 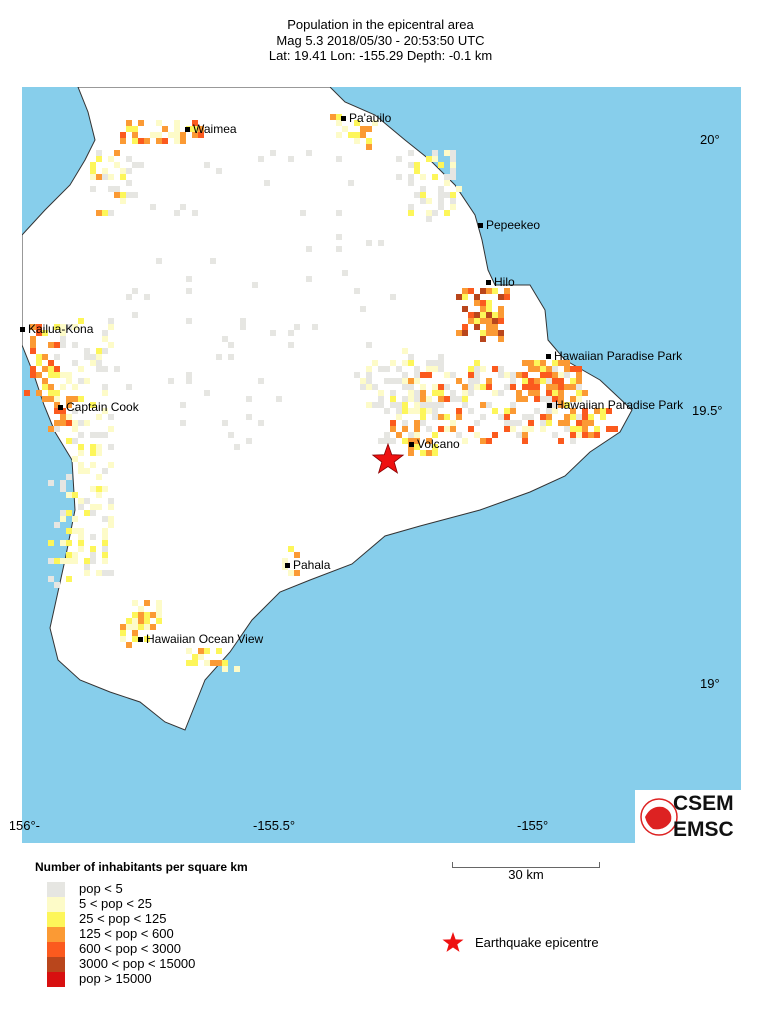 What do you see at coordinates (287, 566) in the screenshot?
I see `city-marker-icon` at bounding box center [287, 566].